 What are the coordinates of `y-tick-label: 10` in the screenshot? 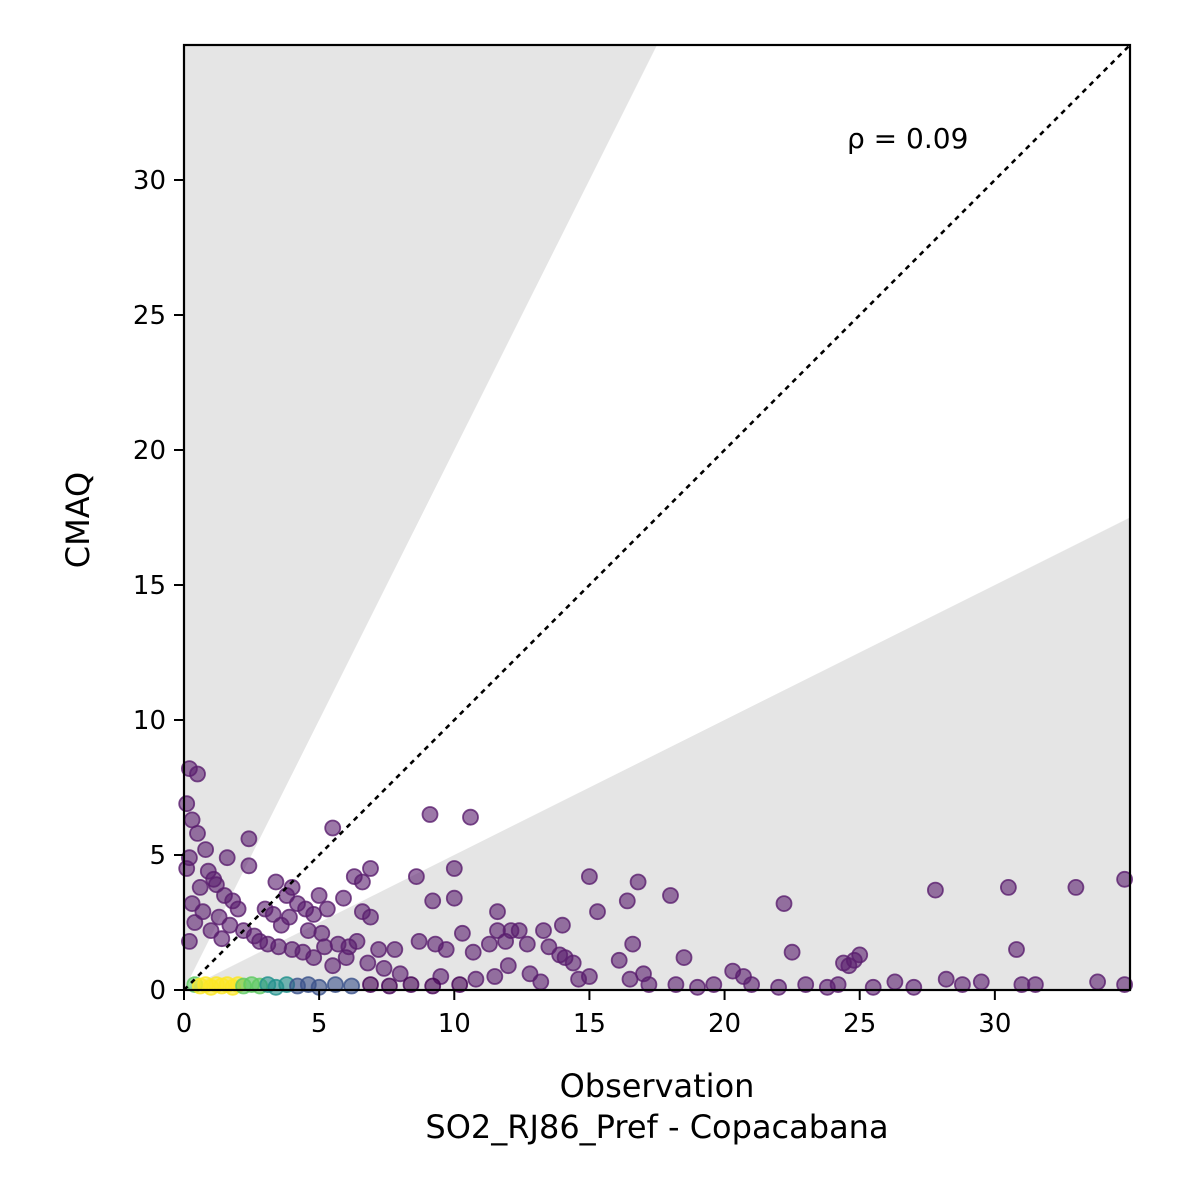 It's located at (149, 721).